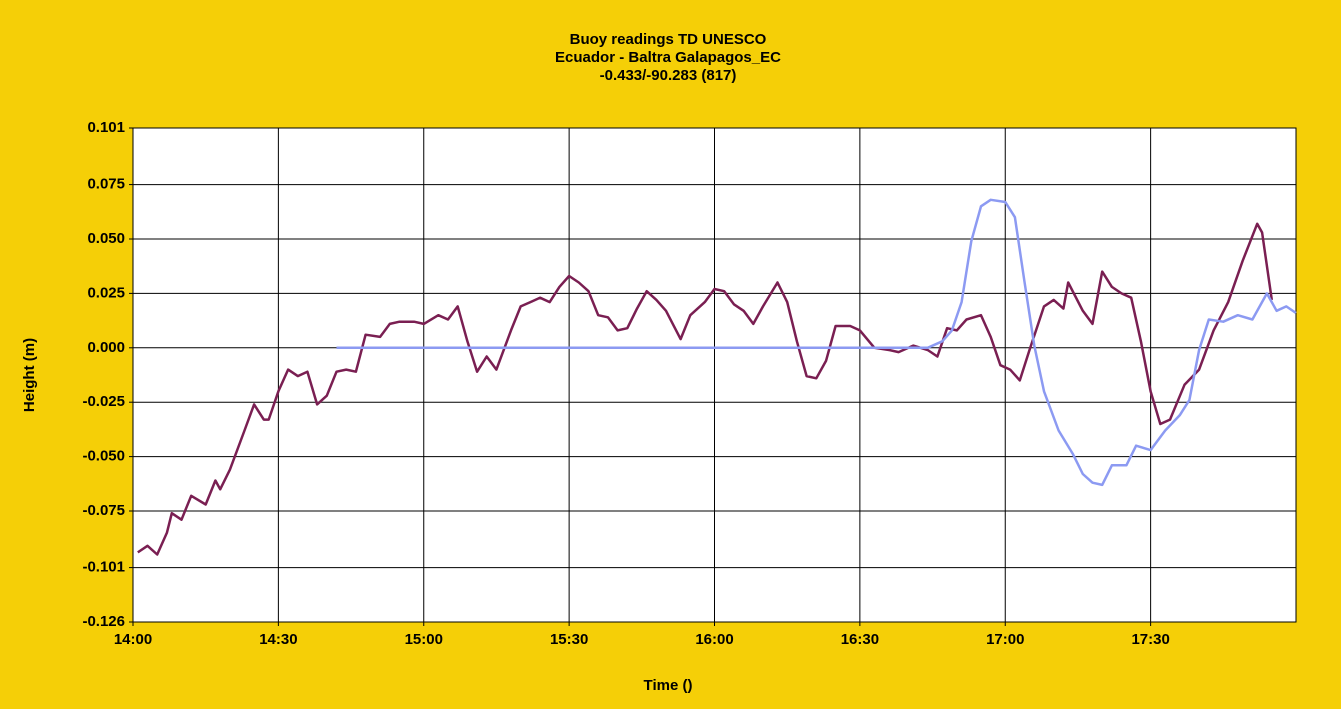 Image resolution: width=1341 pixels, height=709 pixels. Describe the element at coordinates (668, 57) in the screenshot. I see `chart-subtitle: Ecuador - Baltra Galapagos_EC` at that location.